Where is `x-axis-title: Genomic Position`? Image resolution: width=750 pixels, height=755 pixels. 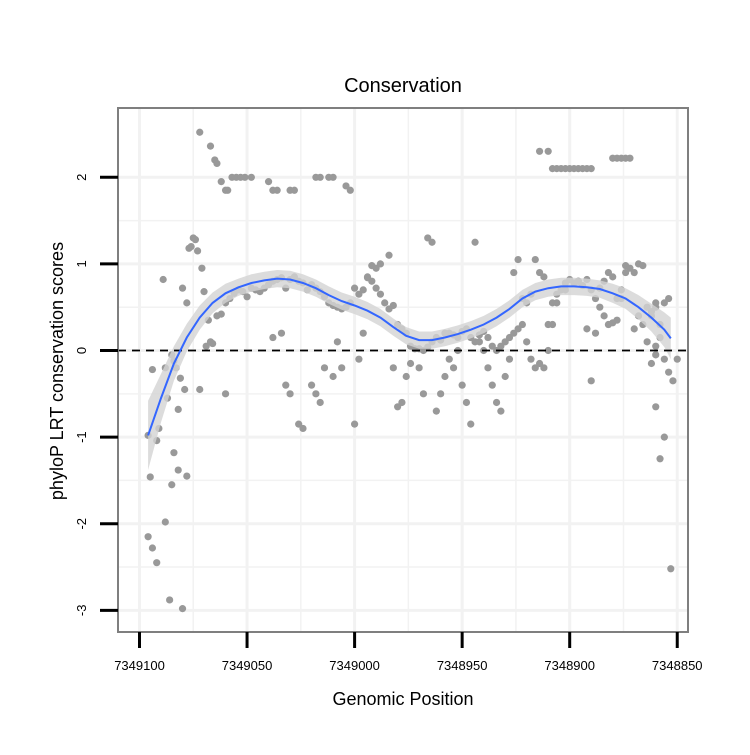
x-axis-title: Genomic Position is located at coordinates (402, 699).